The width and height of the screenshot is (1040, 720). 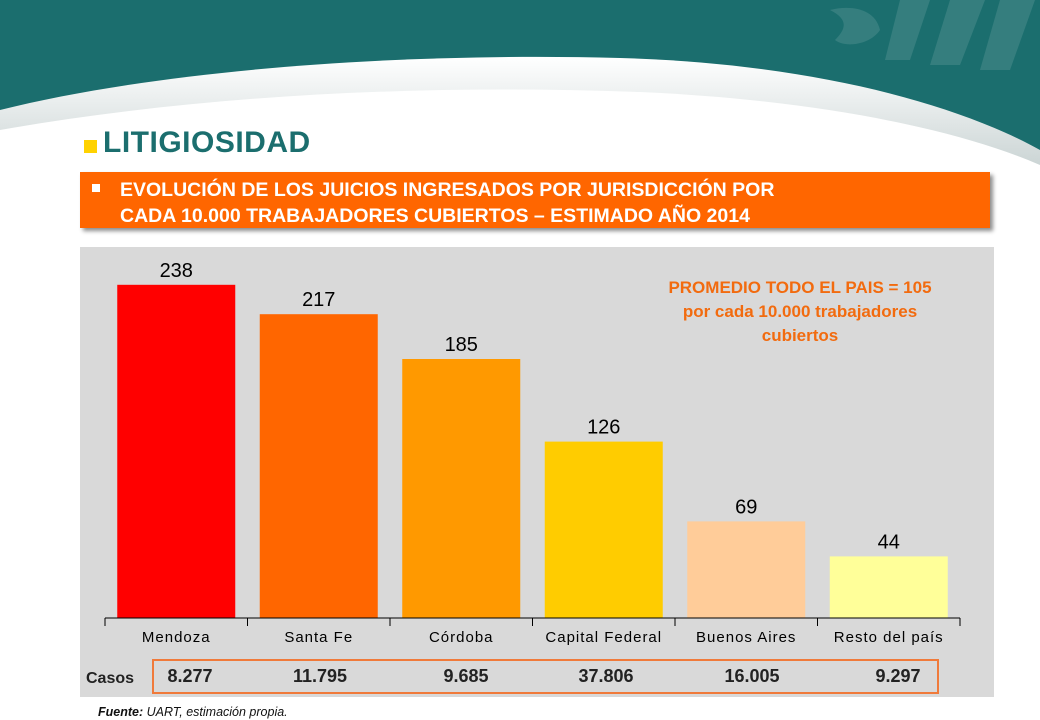 I want to click on bar-capital-federal, so click(x=603, y=529).